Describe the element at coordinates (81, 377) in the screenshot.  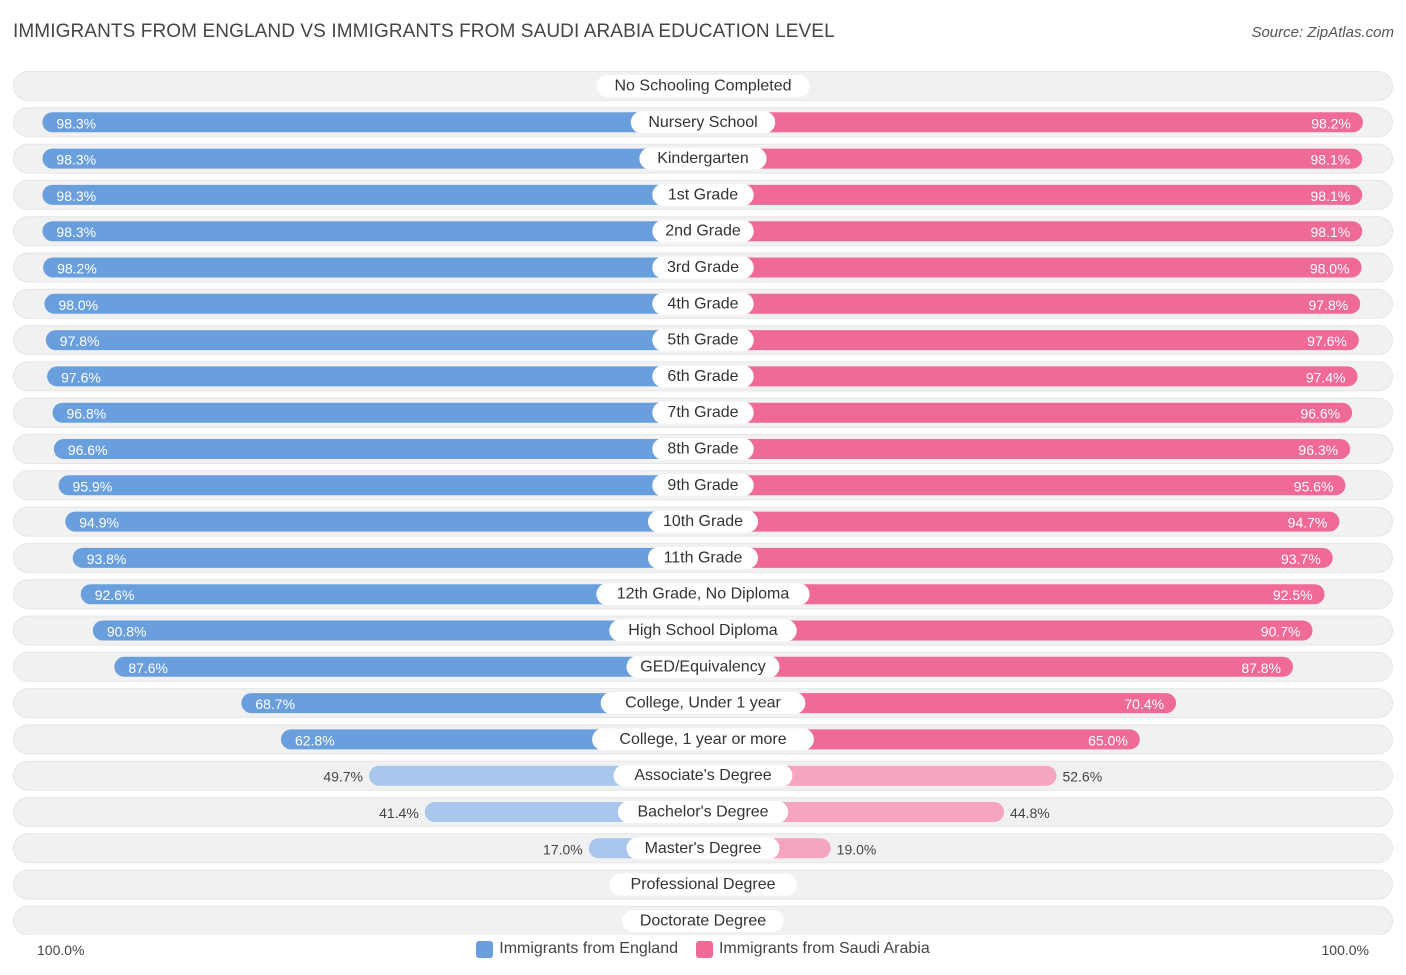
I see `value-label-england: 97.6%` at that location.